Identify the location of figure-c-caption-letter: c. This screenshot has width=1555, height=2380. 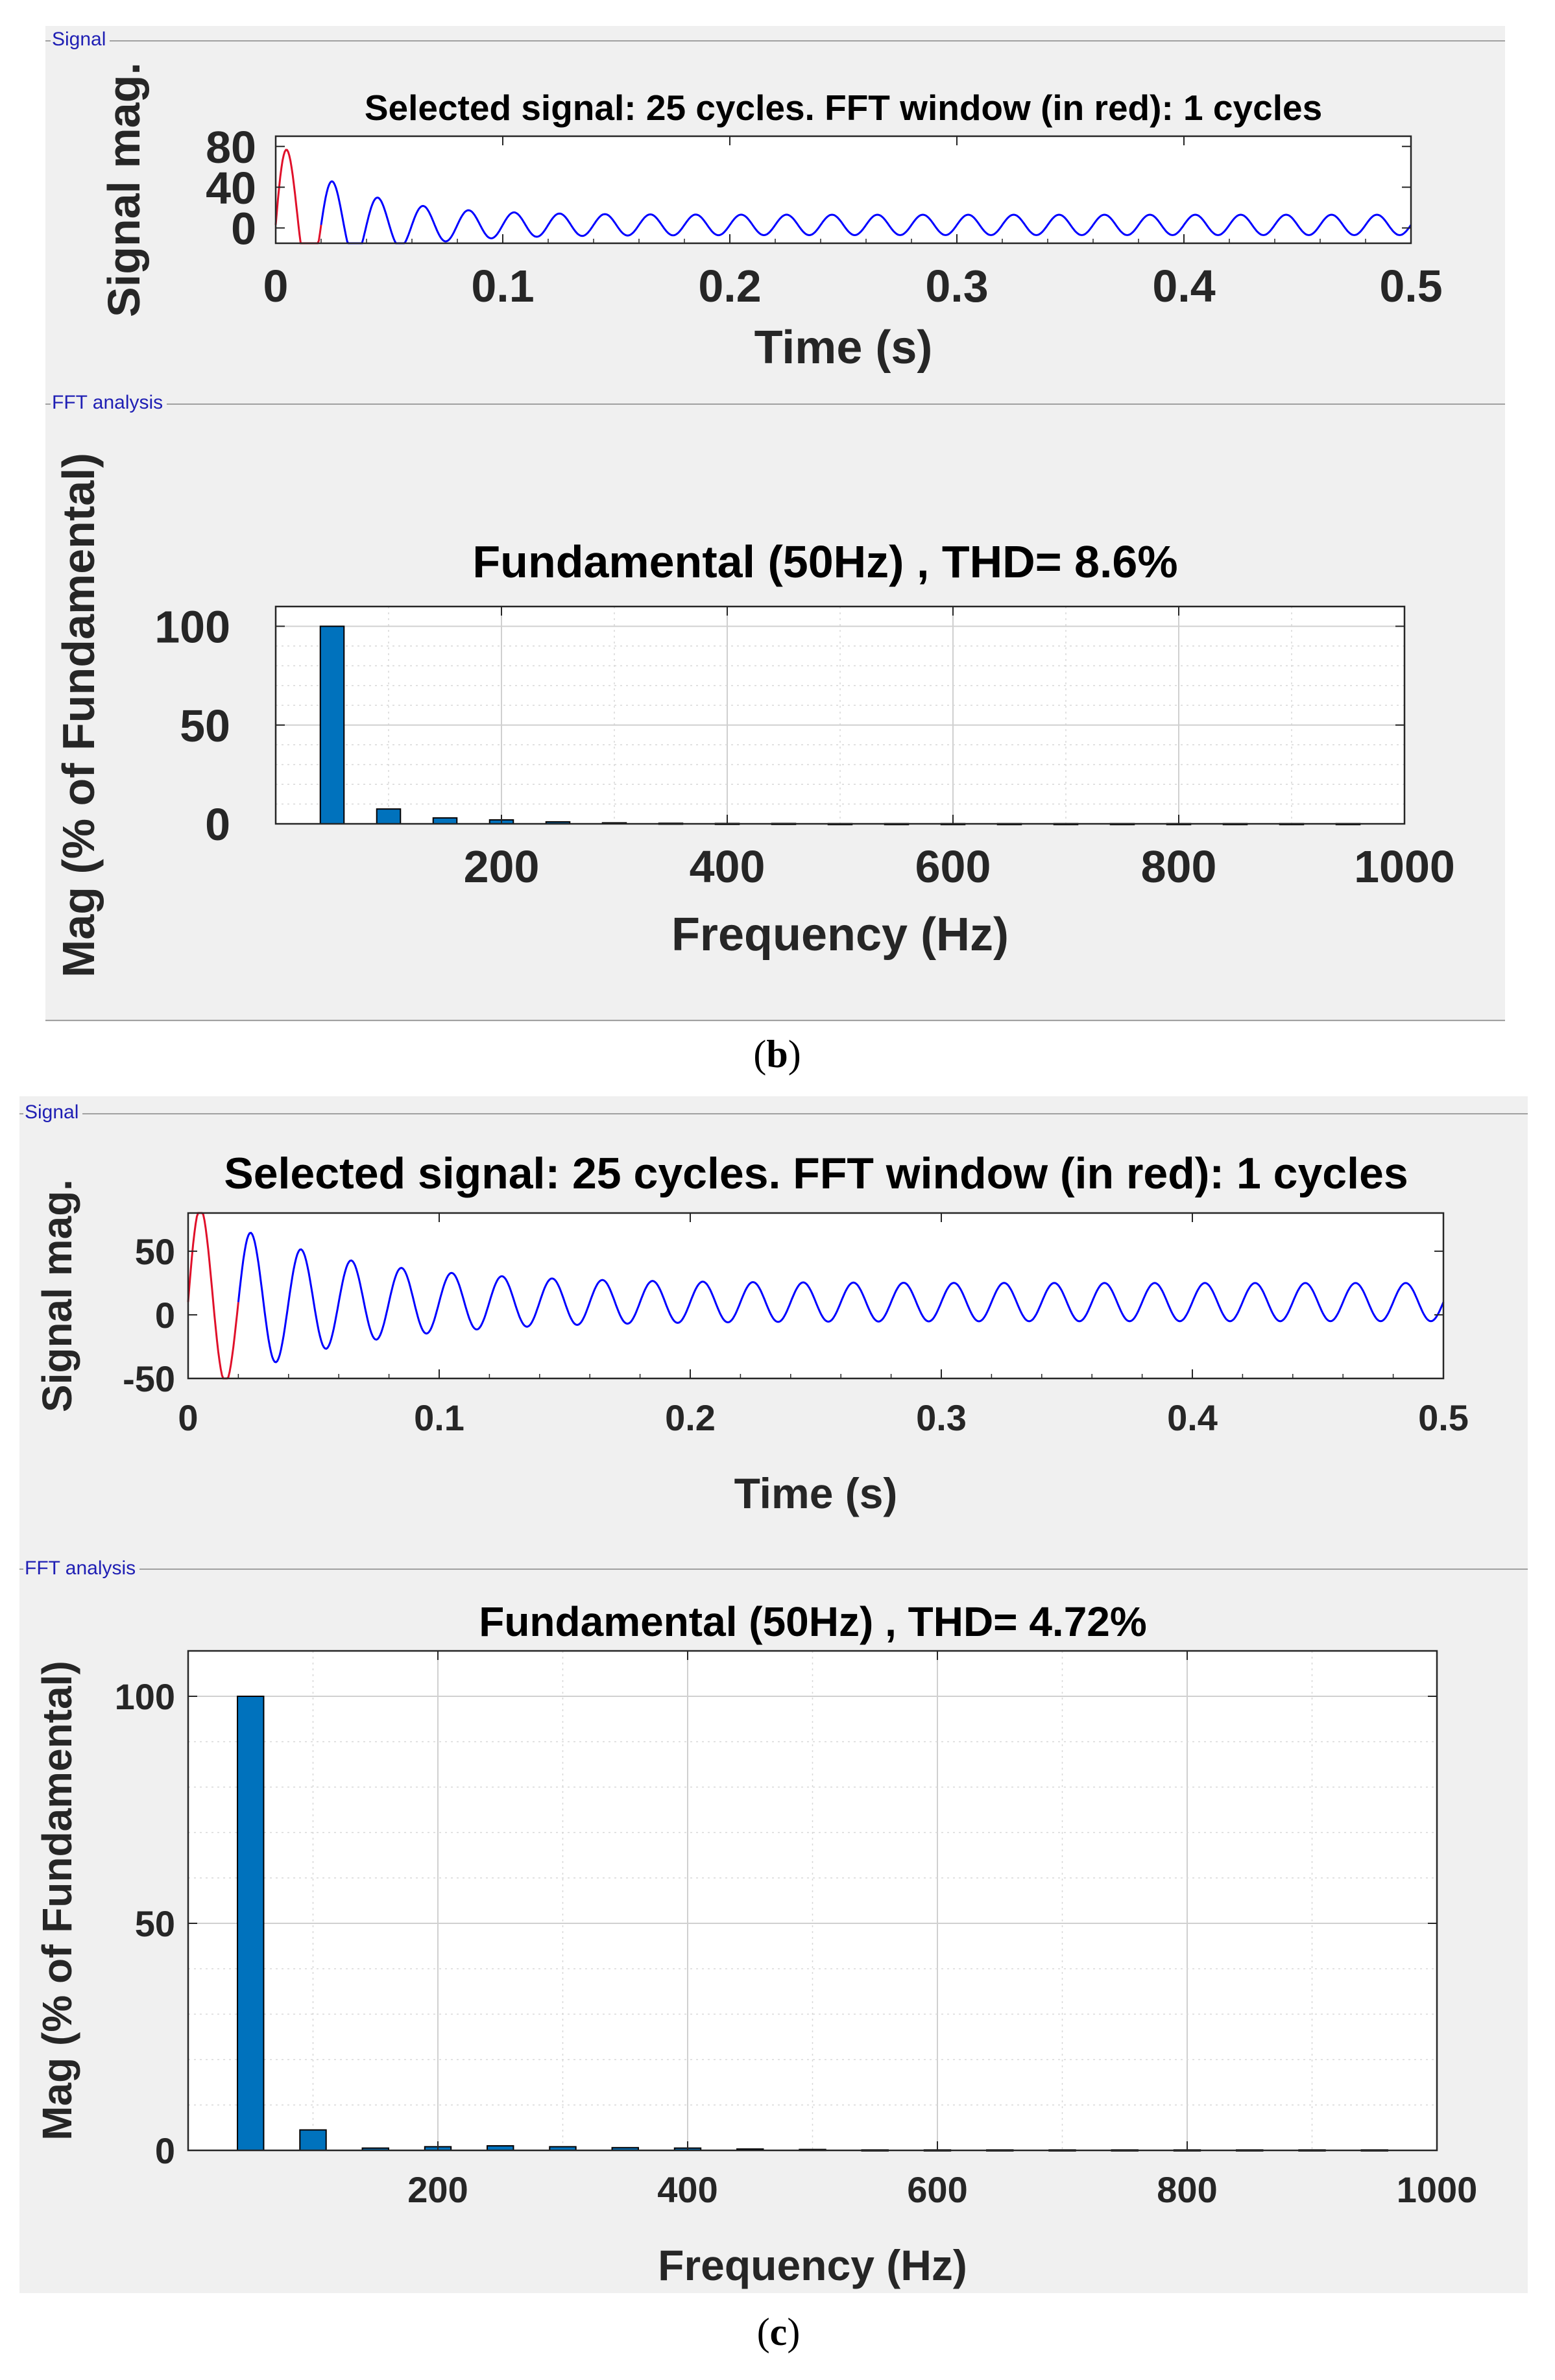
(779, 2332).